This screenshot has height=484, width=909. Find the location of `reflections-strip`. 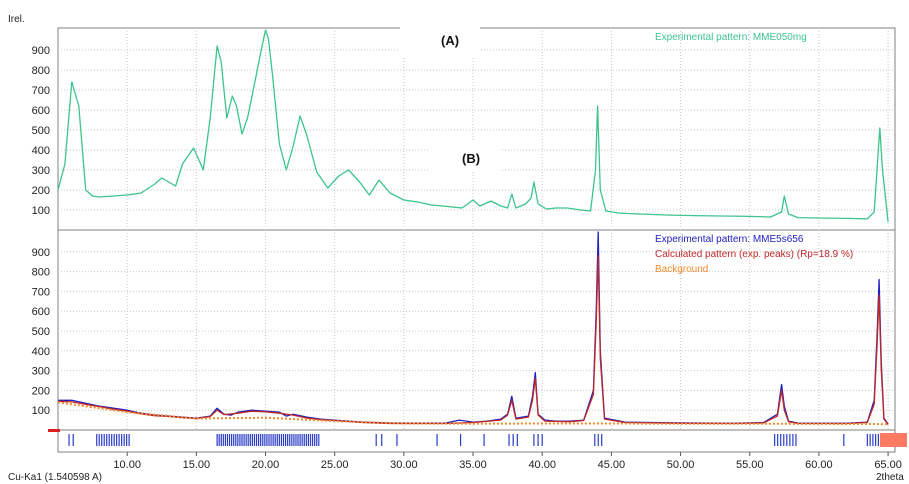

reflections-strip is located at coordinates (476, 441).